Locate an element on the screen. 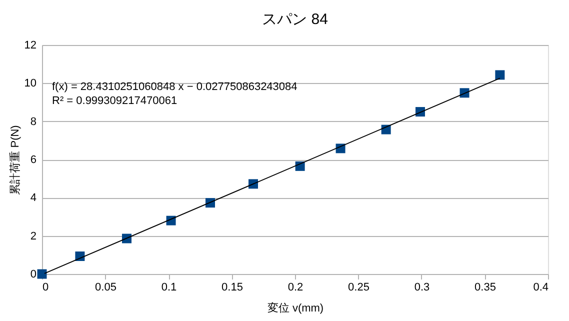 Image resolution: width=569 pixels, height=321 pixels. y-tick-label: 0 is located at coordinates (33, 274).